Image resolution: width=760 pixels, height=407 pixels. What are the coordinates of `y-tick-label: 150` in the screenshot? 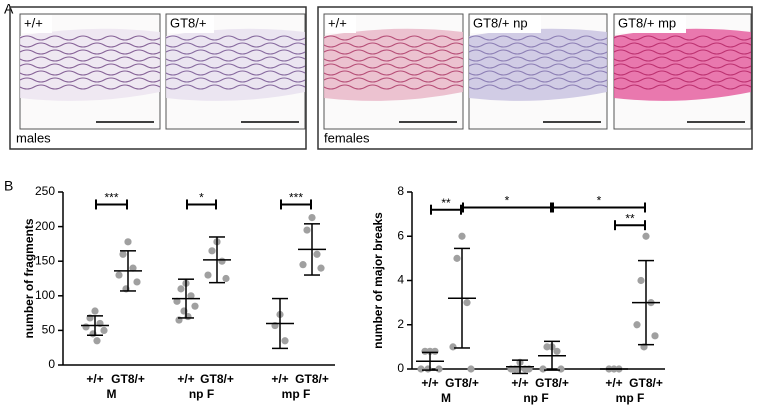 It's located at (45, 260).